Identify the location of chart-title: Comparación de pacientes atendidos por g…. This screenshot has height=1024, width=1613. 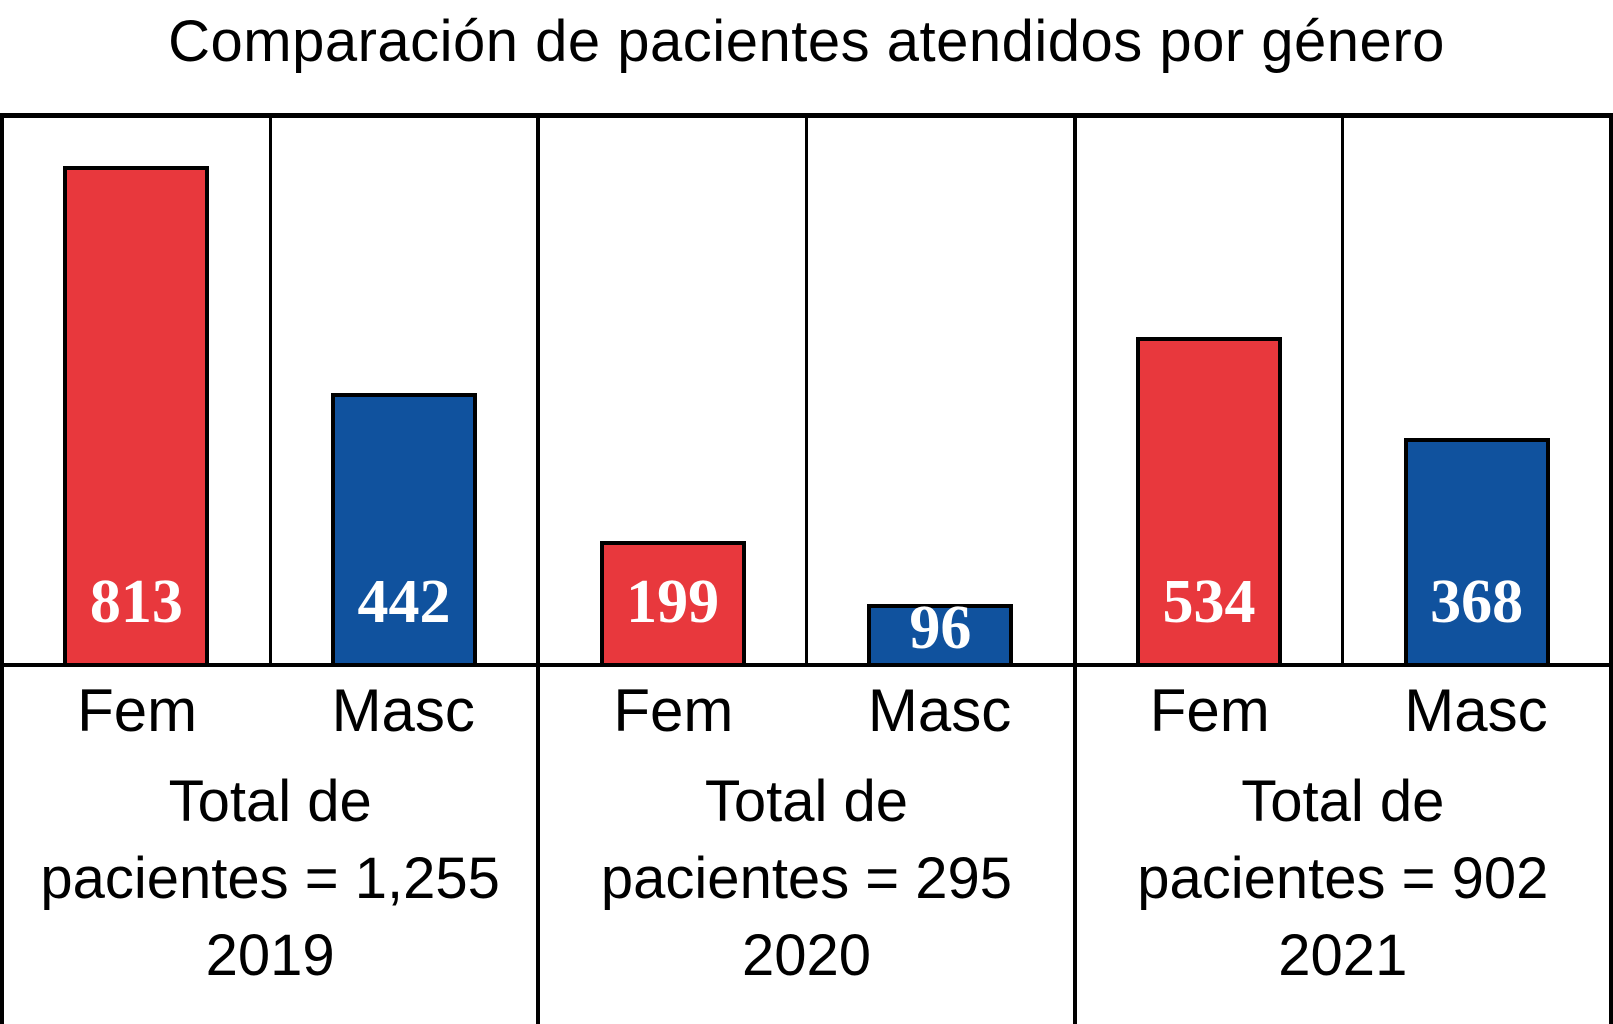
(806, 41).